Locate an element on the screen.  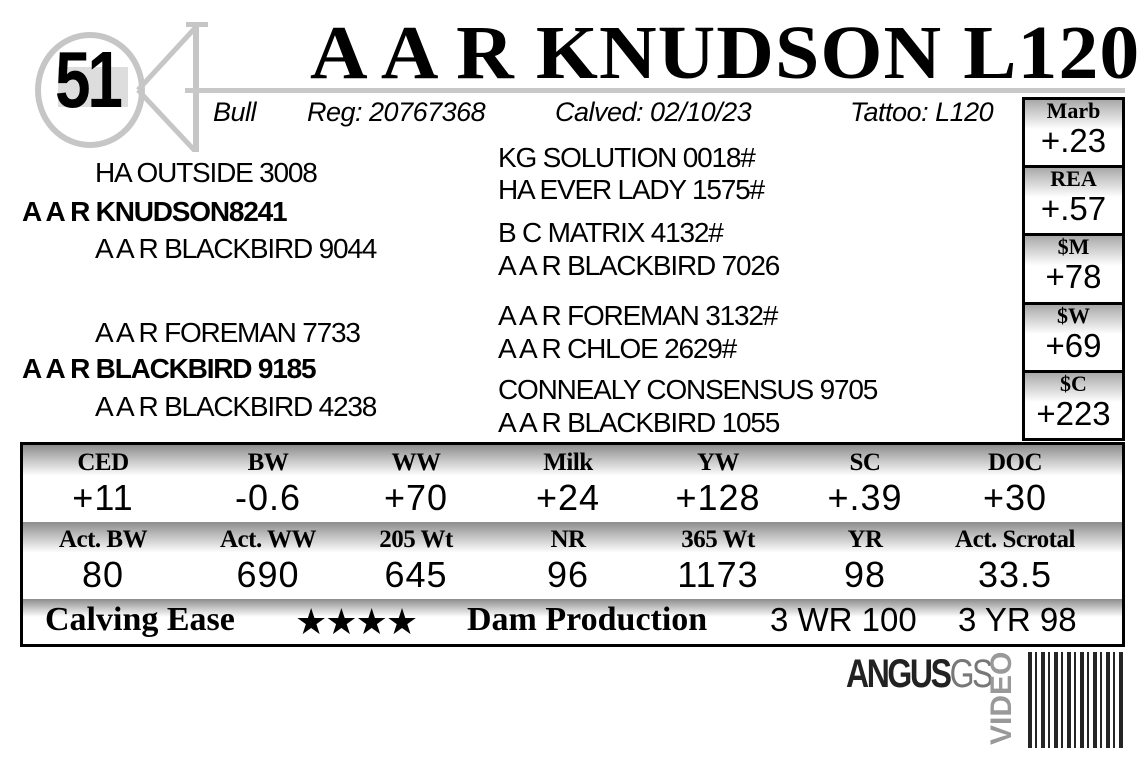
label: YR is located at coordinates (865, 539).